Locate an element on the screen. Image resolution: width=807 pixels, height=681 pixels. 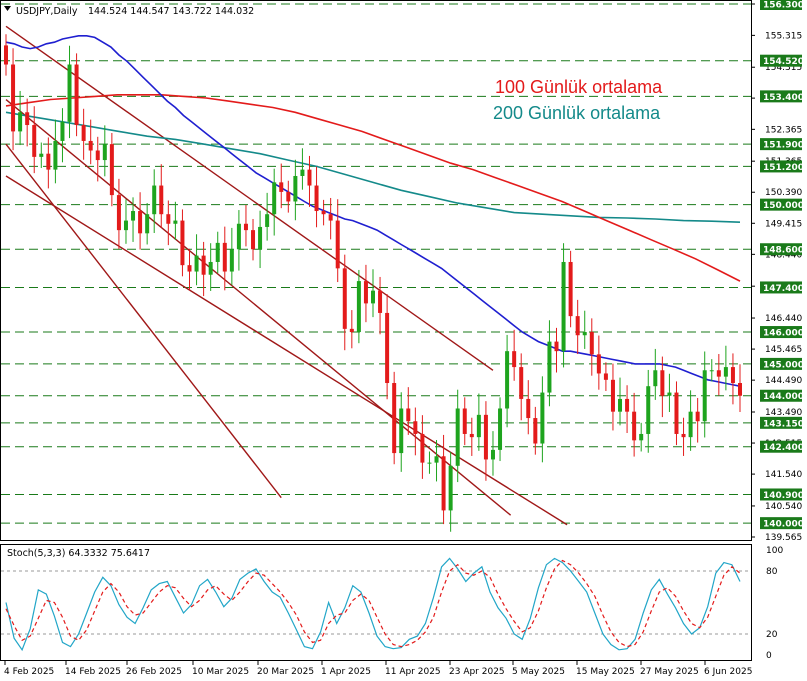
level-label: 156.300 is located at coordinates (783, 6).